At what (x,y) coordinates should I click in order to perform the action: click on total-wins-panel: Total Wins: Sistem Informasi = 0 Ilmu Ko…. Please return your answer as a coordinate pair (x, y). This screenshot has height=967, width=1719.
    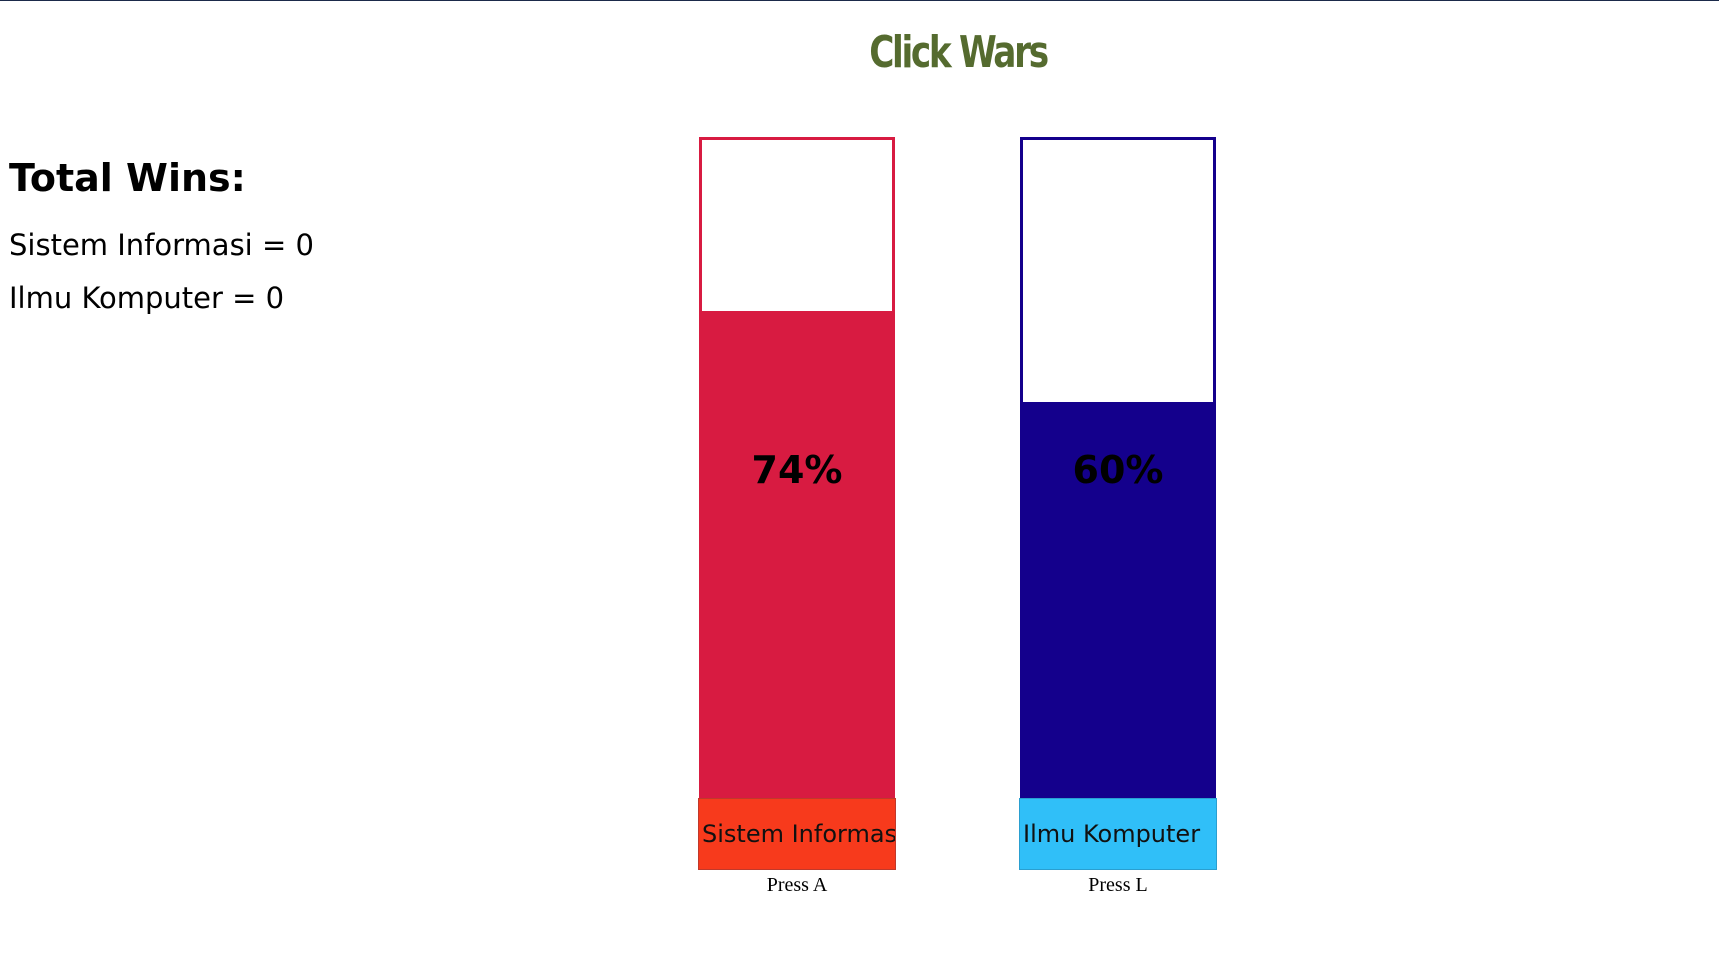
    Looking at the image, I should click on (161, 237).